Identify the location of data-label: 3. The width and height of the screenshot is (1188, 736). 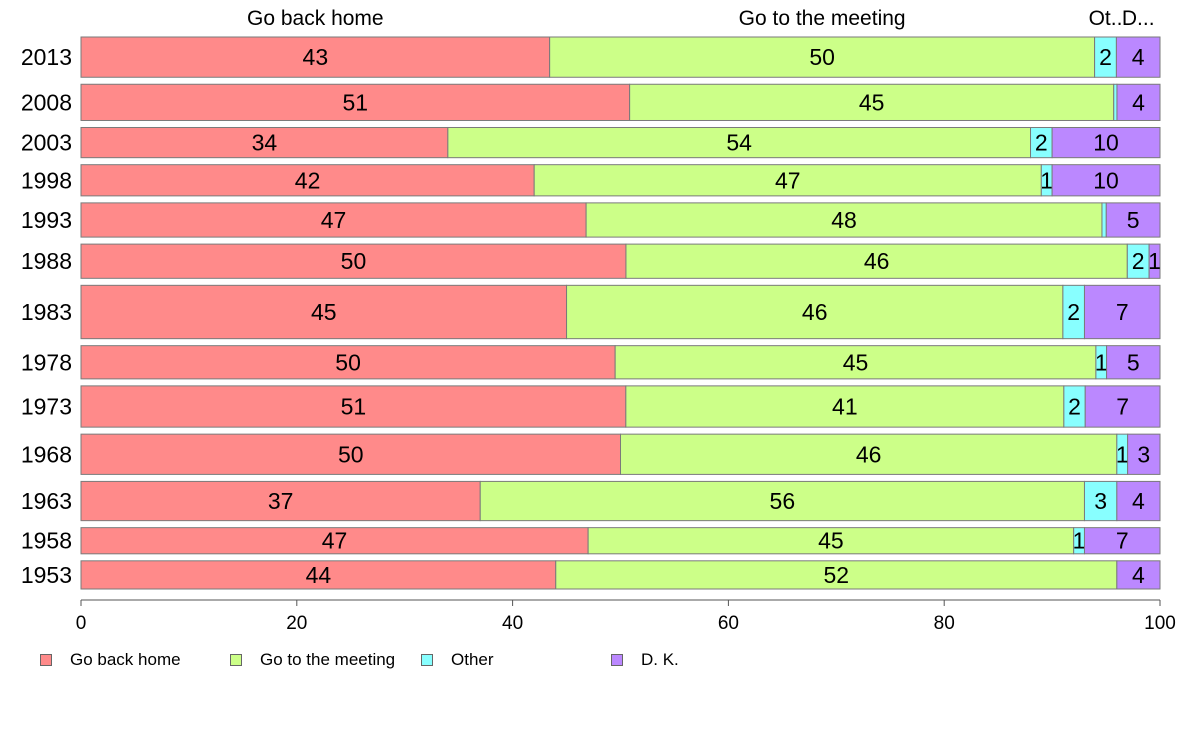
(1100, 501).